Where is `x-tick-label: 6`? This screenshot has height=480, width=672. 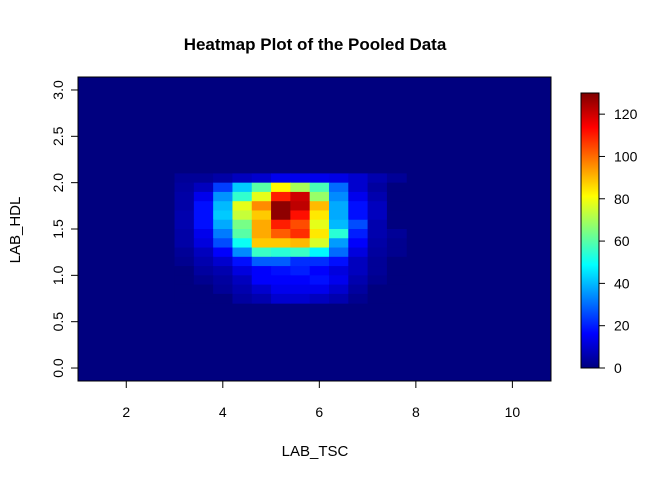
x-tick-label: 6 is located at coordinates (319, 412).